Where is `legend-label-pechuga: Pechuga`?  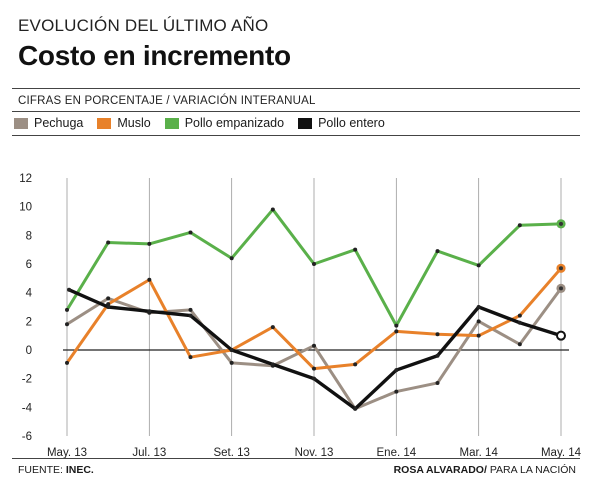 legend-label-pechuga: Pechuga is located at coordinates (59, 123).